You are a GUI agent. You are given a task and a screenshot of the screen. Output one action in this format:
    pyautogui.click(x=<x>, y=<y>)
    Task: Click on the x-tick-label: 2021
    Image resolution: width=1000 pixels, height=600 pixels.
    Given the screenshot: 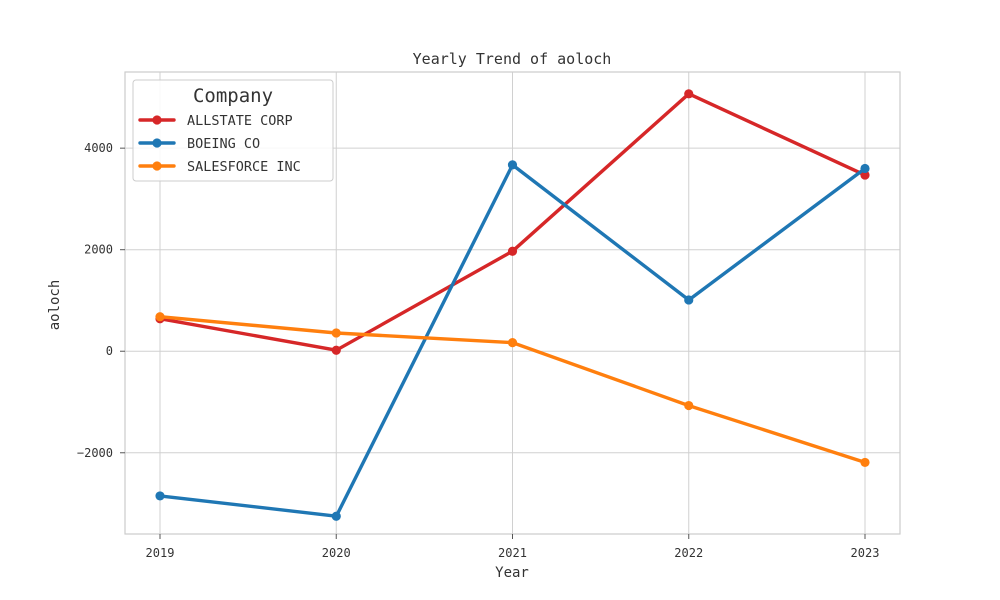 What is the action you would take?
    pyautogui.click(x=512, y=553)
    